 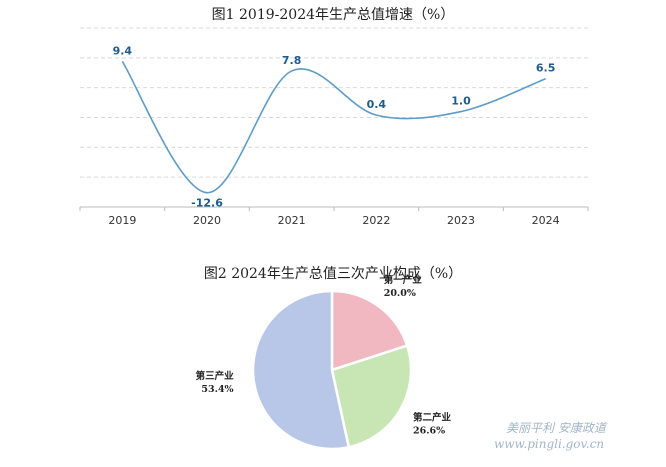 What do you see at coordinates (217, 389) in the screenshot?
I see `pie-slice-value: 53.4%` at bounding box center [217, 389].